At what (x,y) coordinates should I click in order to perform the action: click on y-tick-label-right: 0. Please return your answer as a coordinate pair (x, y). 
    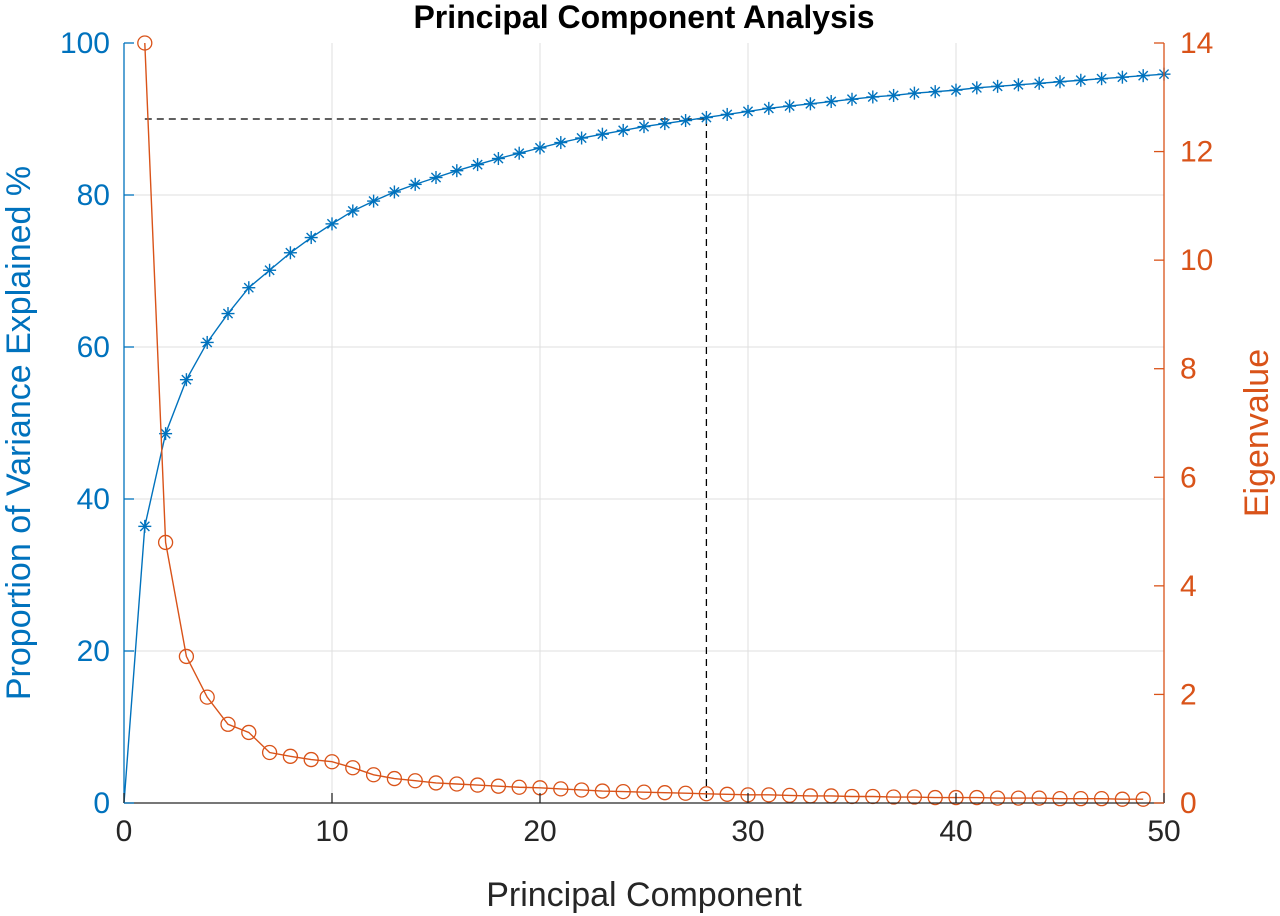
    Looking at the image, I should click on (1188, 803).